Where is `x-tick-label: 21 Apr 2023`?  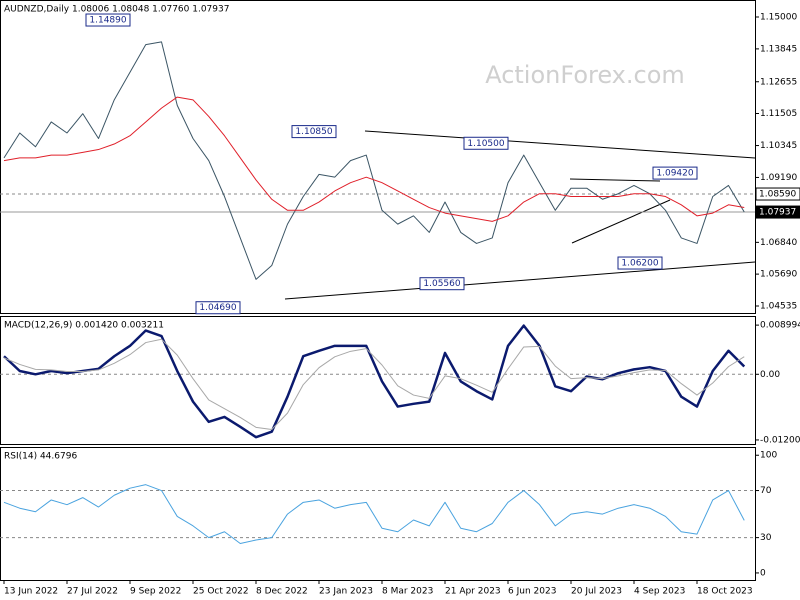 x-tick-label: 21 Apr 2023 is located at coordinates (473, 592).